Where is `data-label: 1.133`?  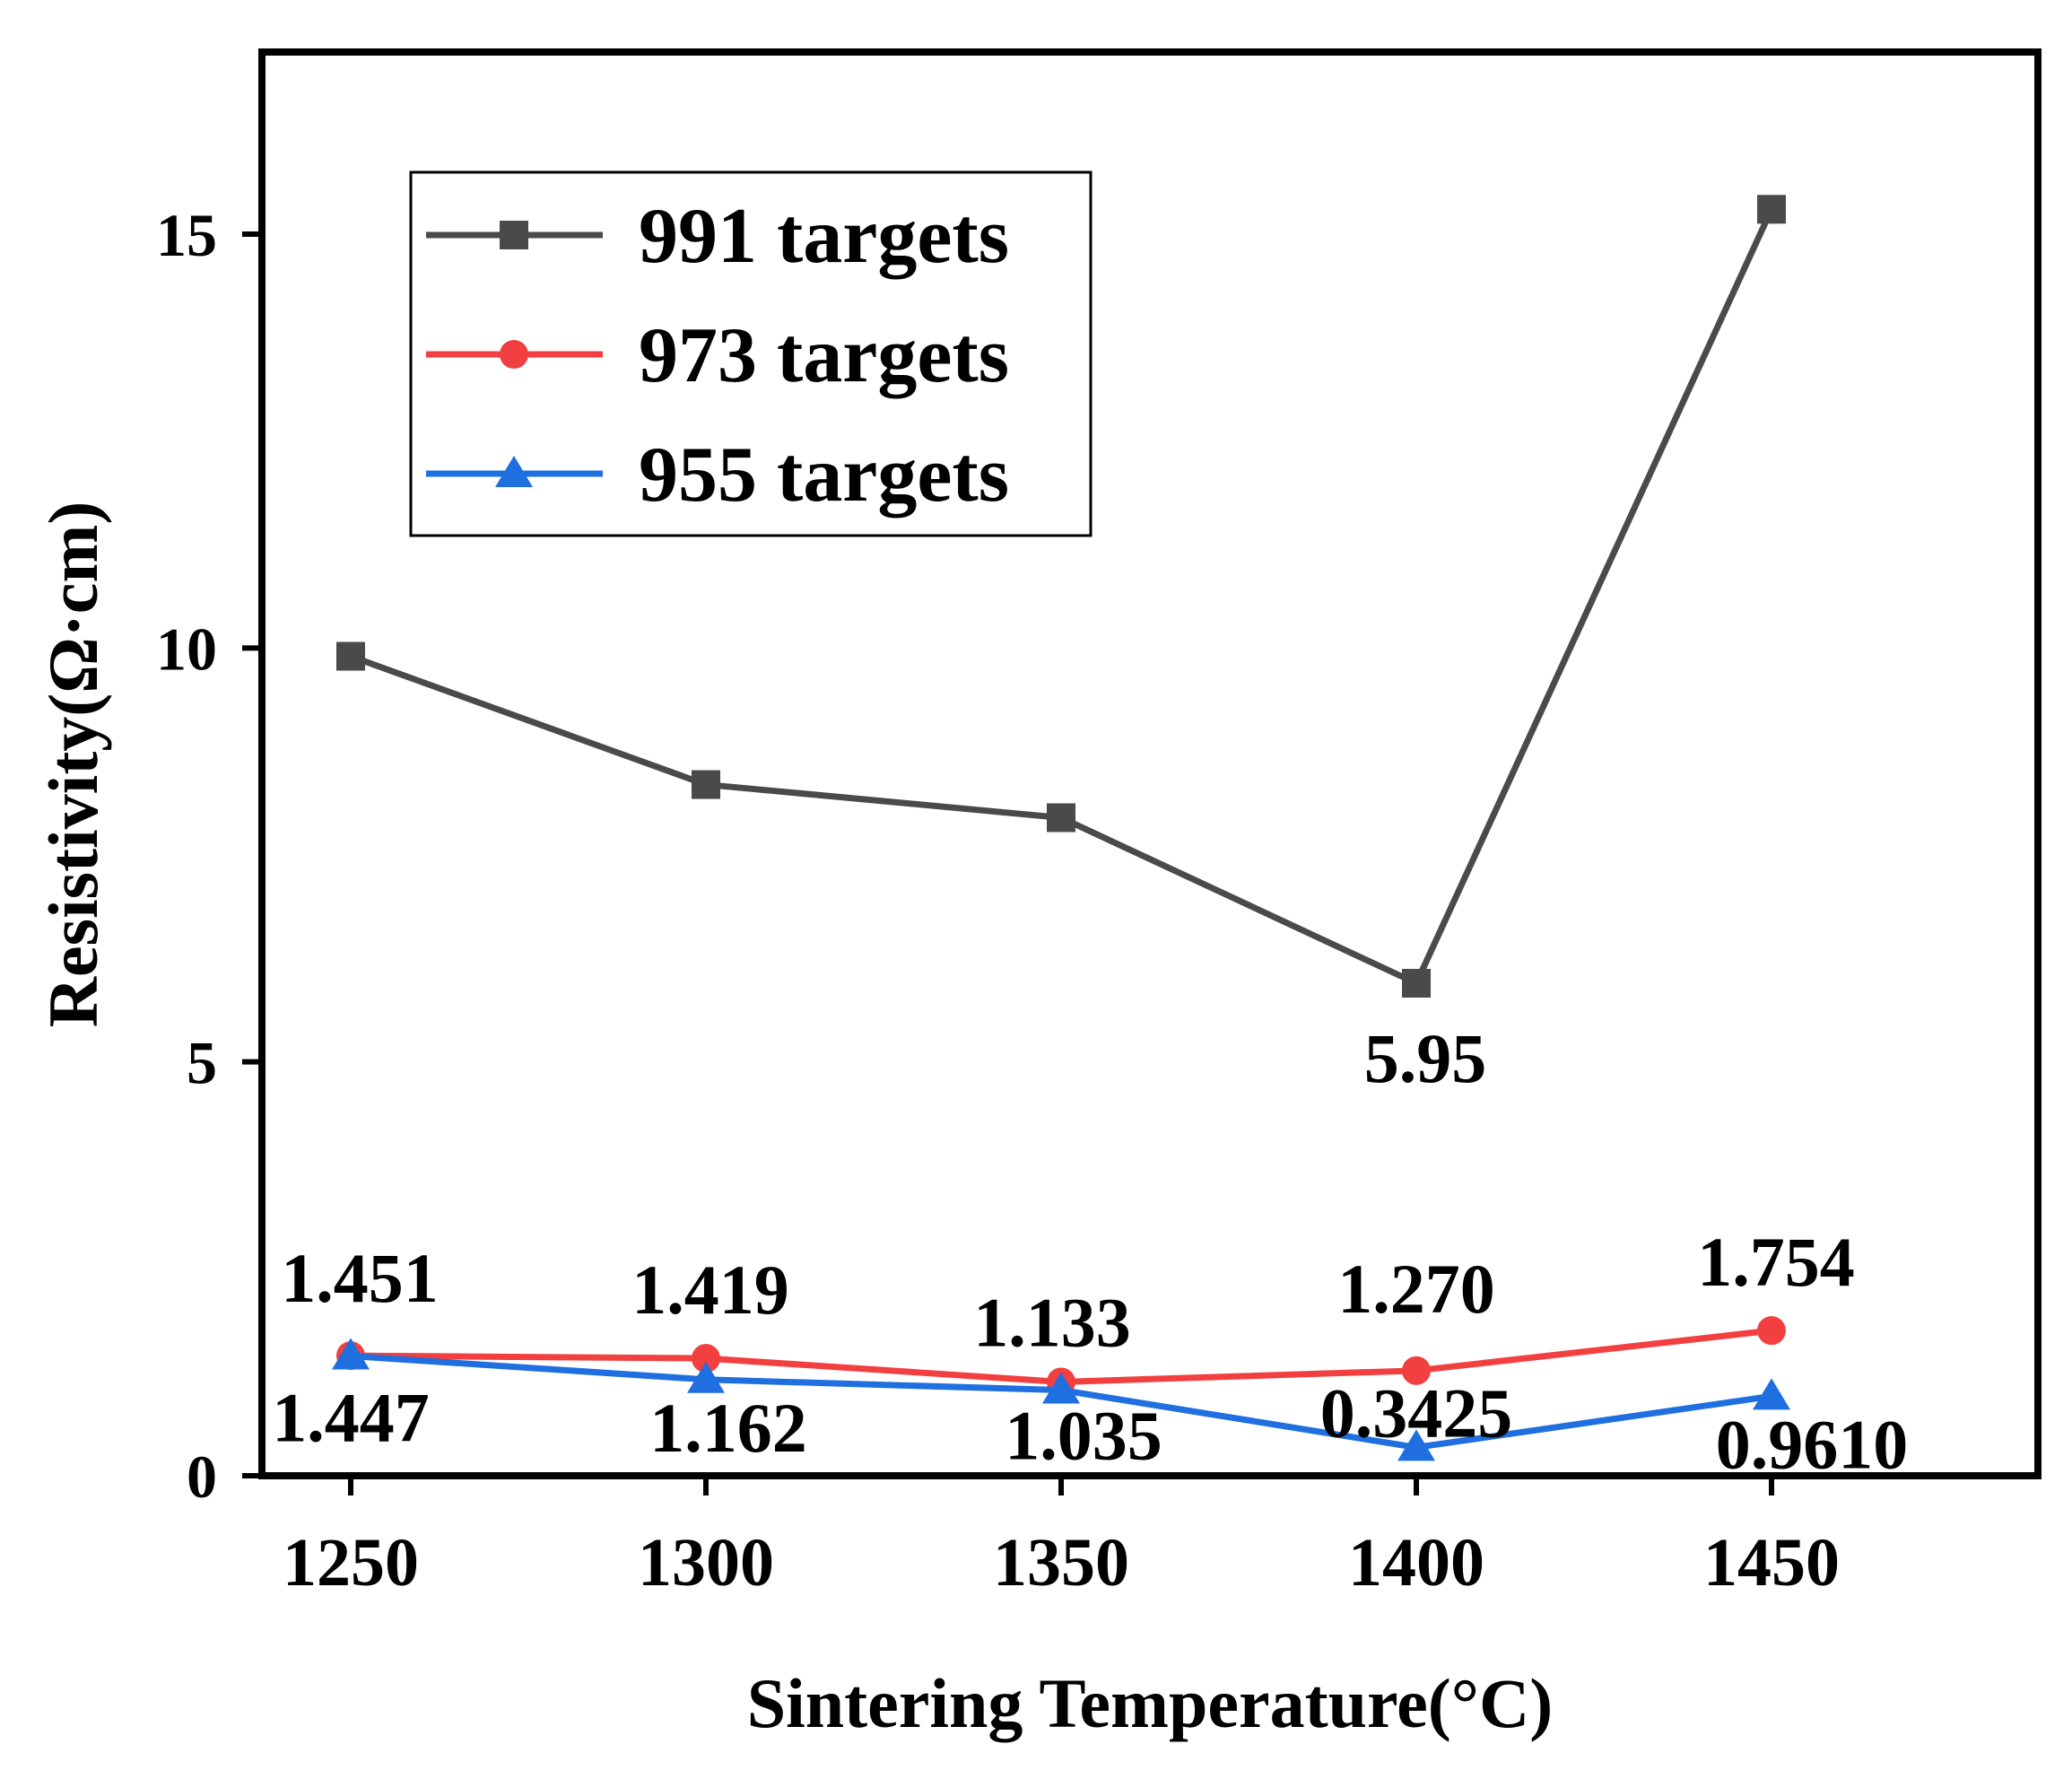
data-label: 1.133 is located at coordinates (1052, 1322).